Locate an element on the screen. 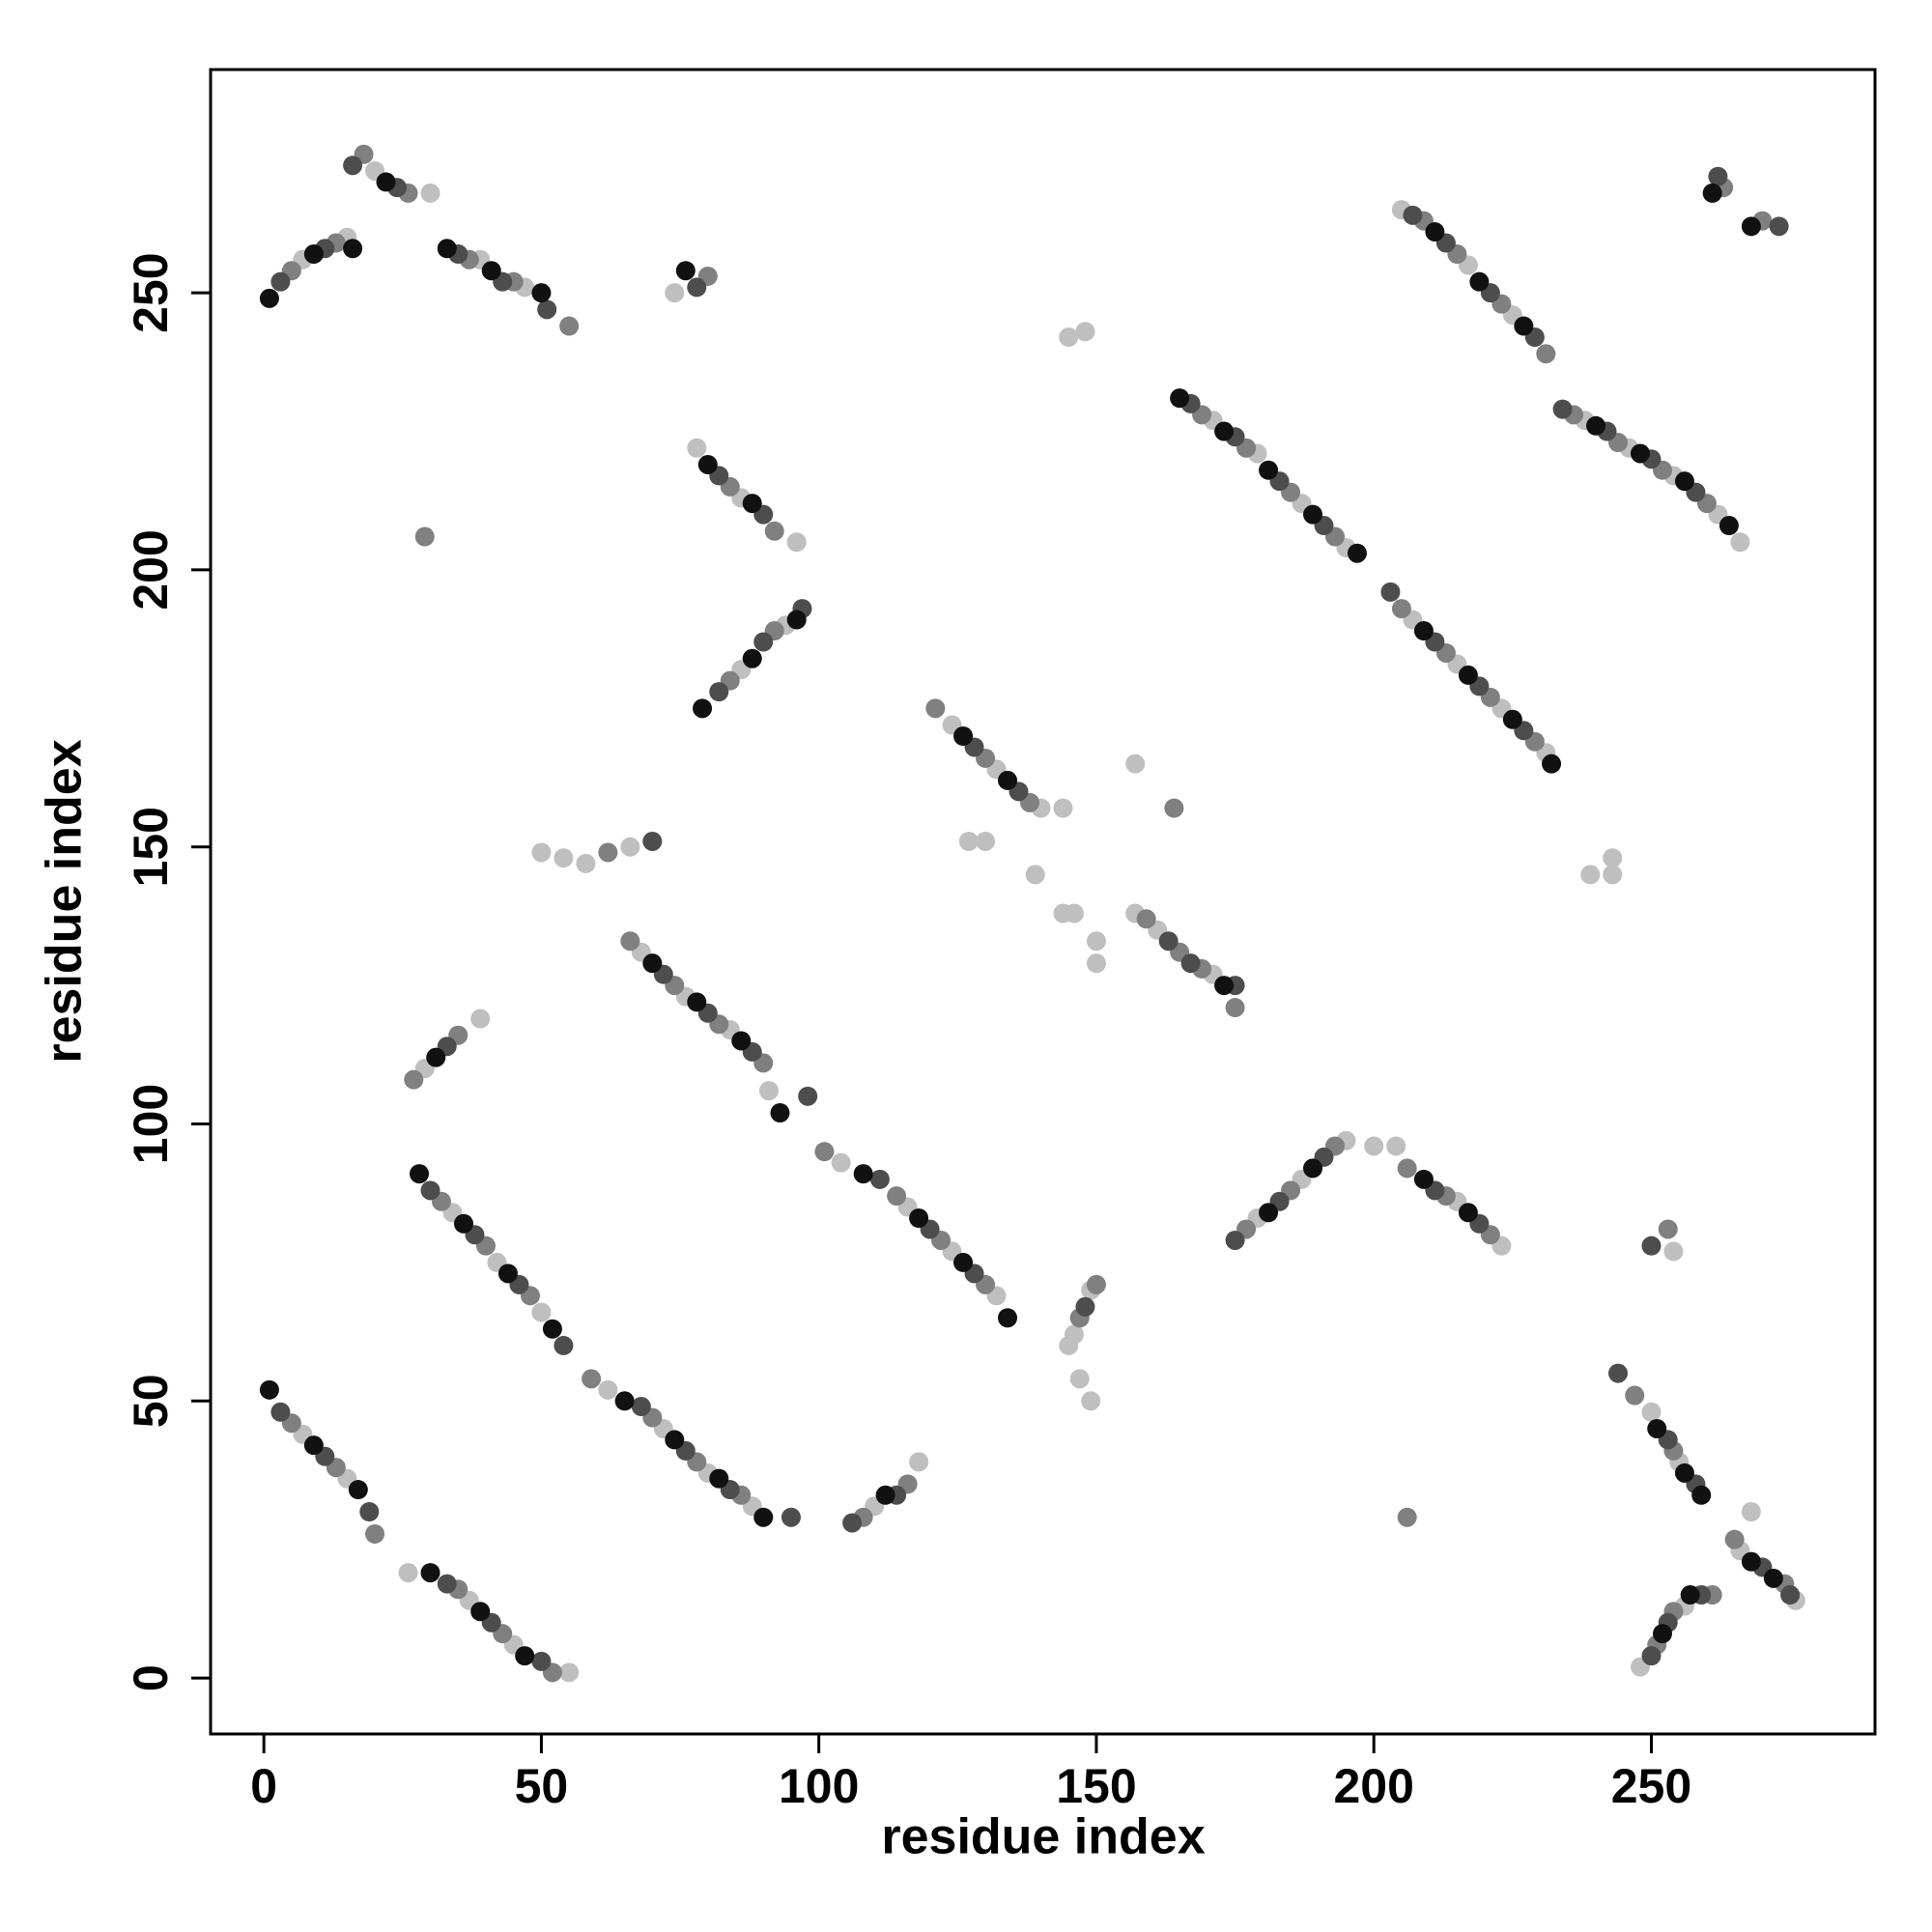  y-axis-label: residue index is located at coordinates (65, 901).